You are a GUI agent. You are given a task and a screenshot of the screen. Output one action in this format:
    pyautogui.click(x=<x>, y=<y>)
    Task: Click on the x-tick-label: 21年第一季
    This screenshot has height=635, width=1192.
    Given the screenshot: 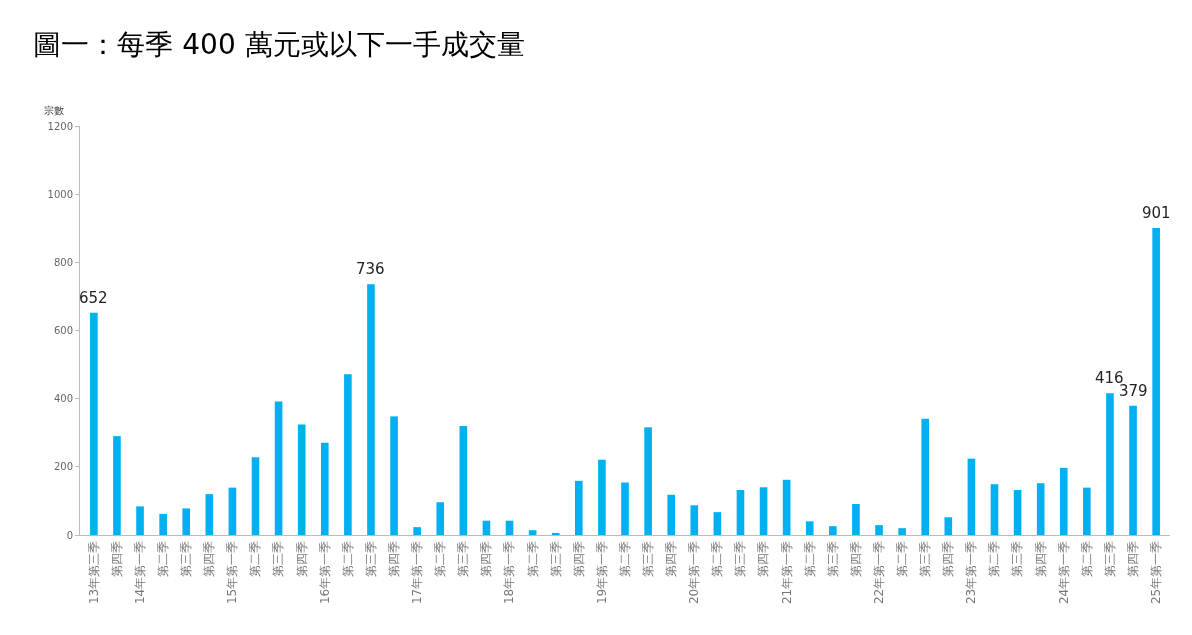 What is the action you would take?
    pyautogui.click(x=786, y=572)
    